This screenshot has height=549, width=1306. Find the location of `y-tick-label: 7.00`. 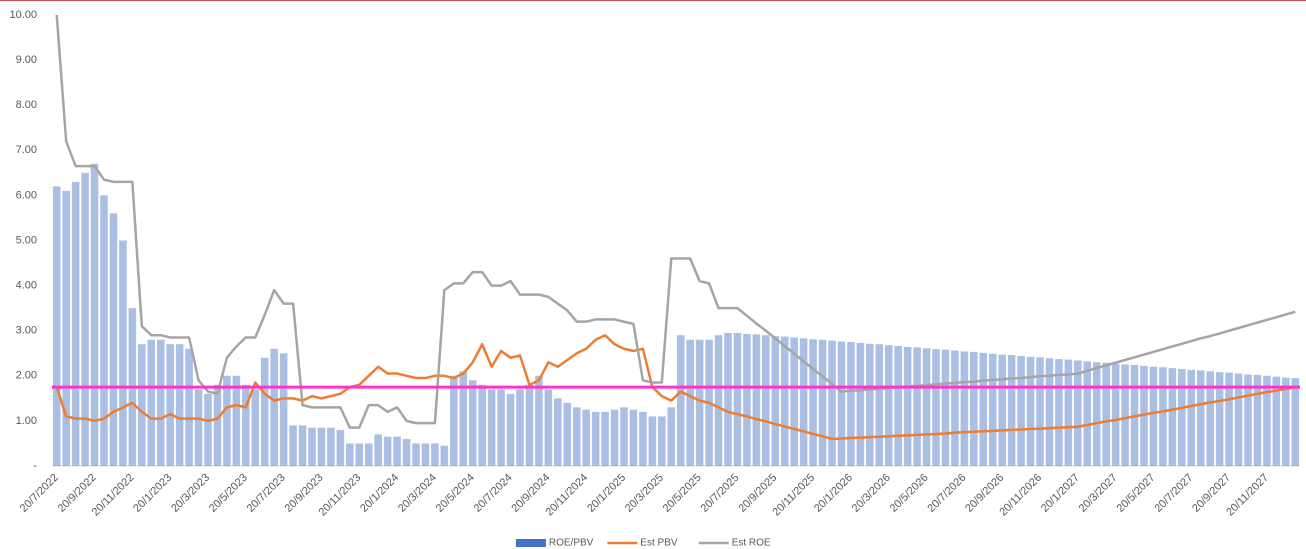

y-tick-label: 7.00 is located at coordinates (26, 150).